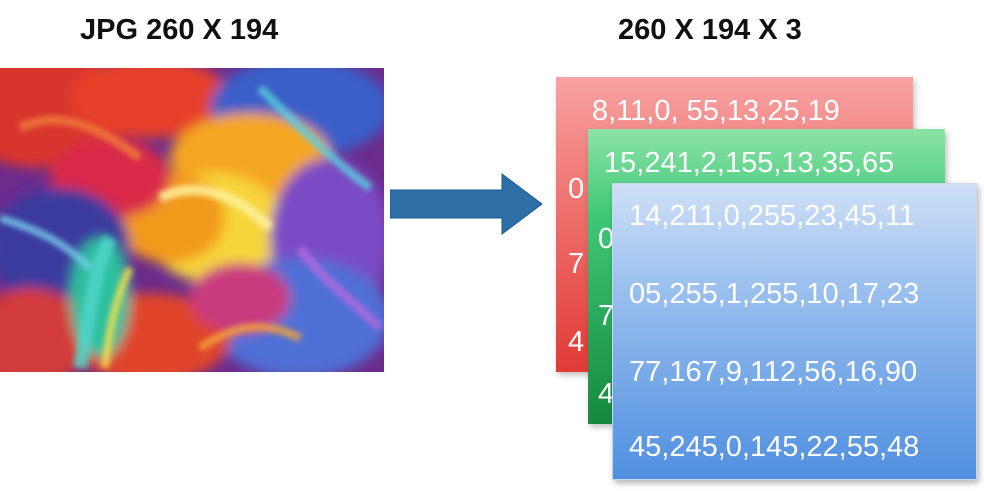  I want to click on red-row-3: 7, so click(576, 264).